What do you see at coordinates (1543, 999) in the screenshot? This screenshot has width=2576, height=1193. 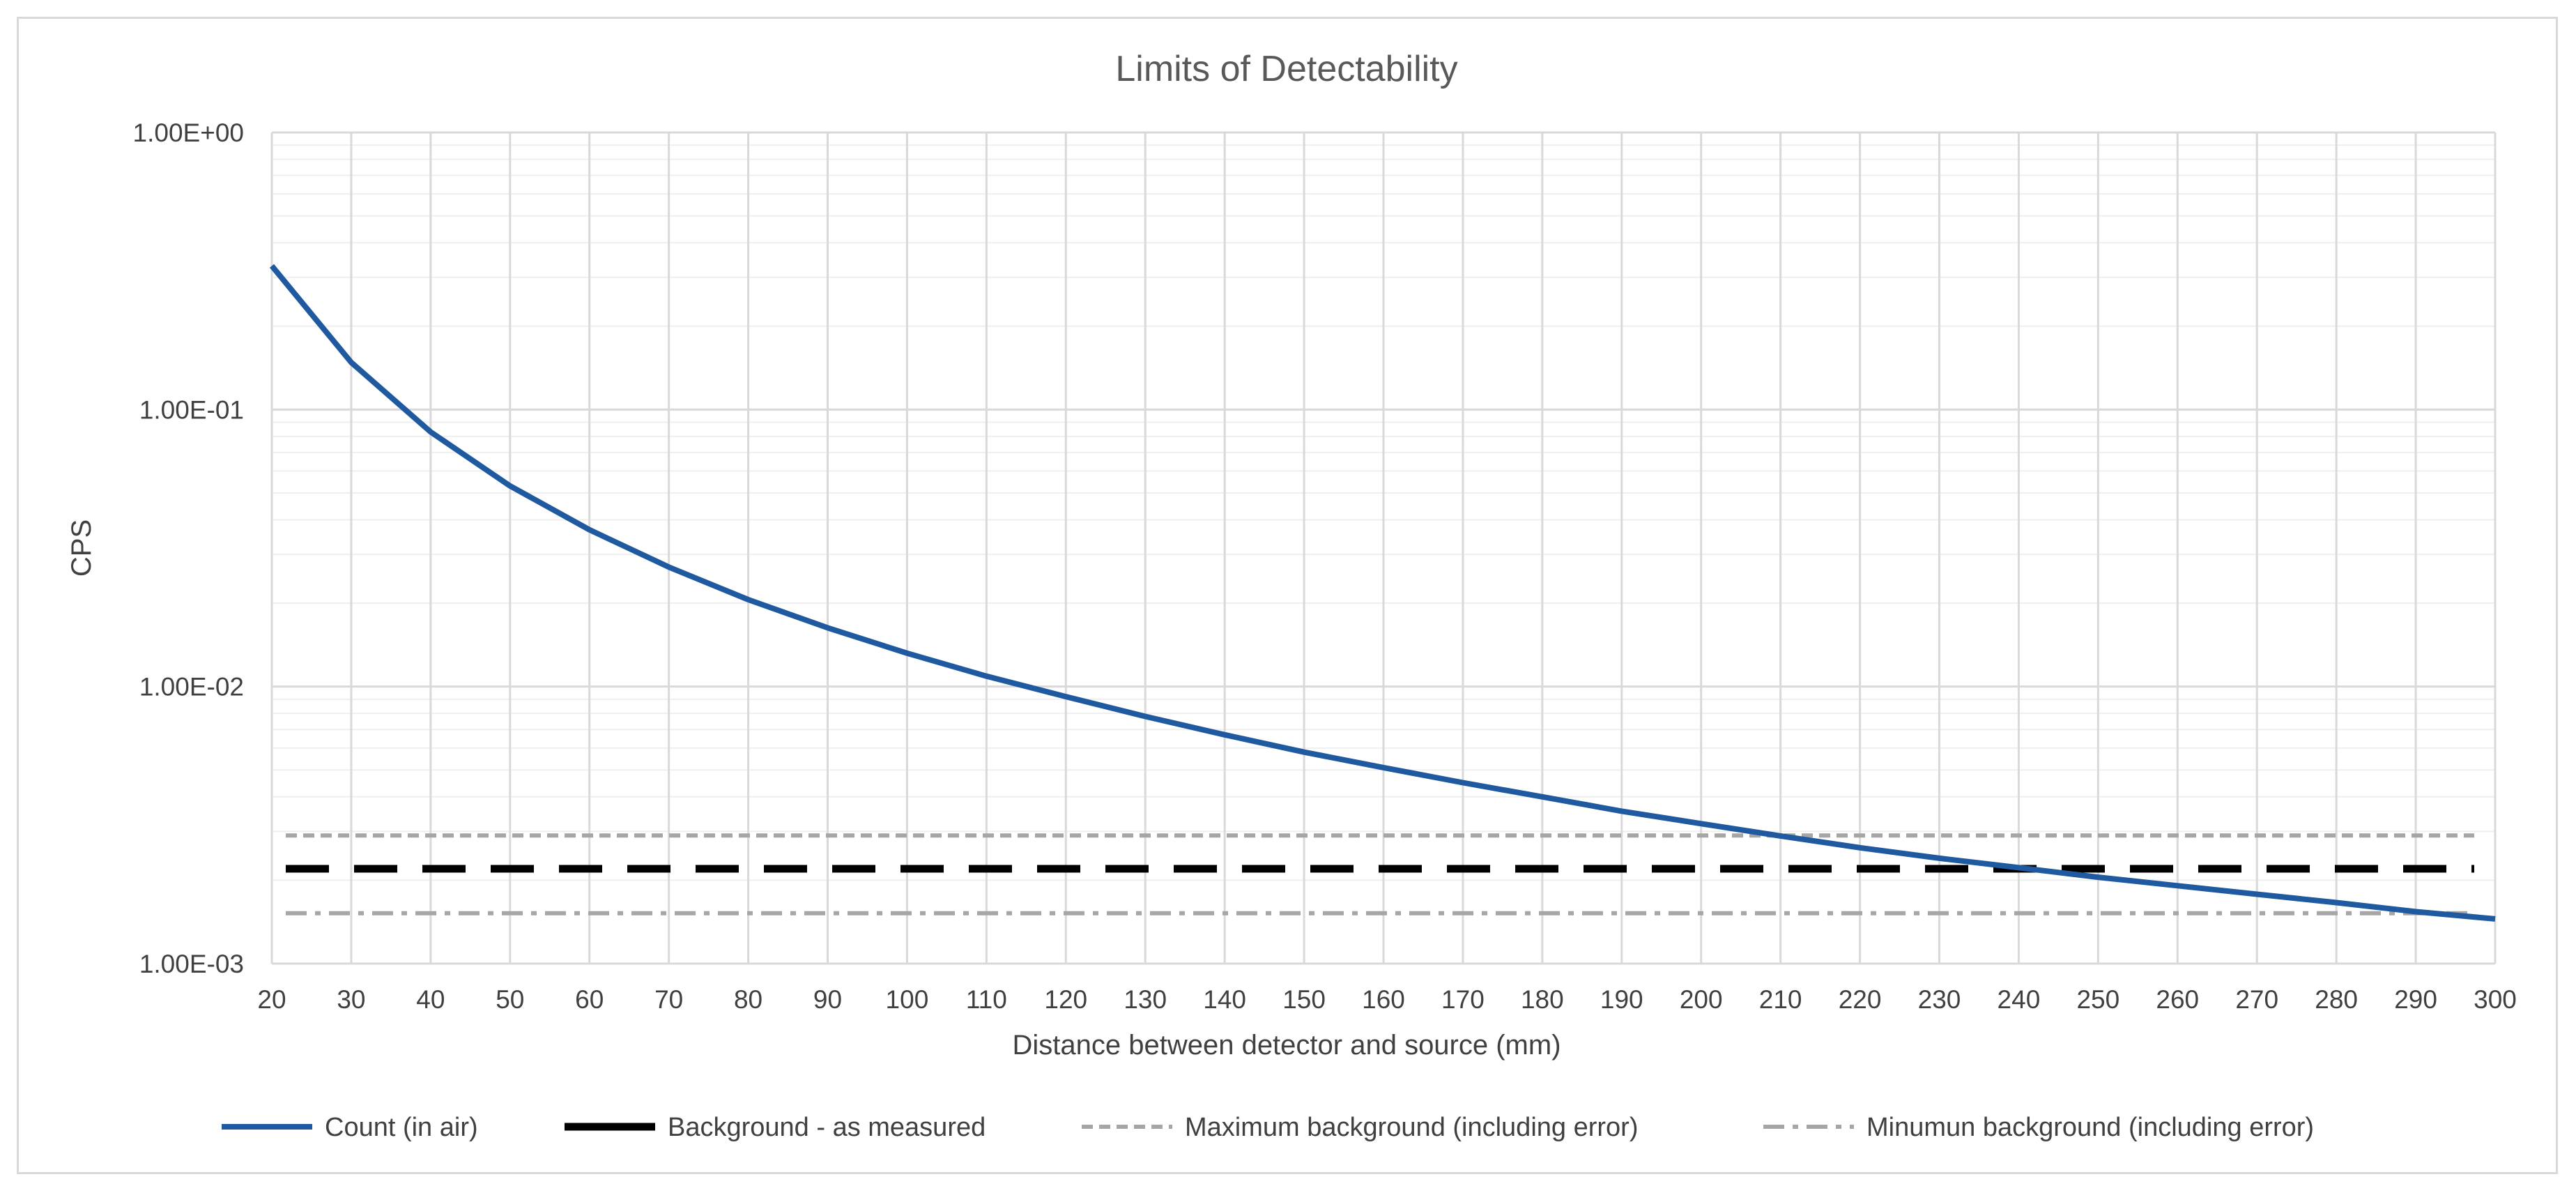 I see `x-tick-label: 180` at bounding box center [1543, 999].